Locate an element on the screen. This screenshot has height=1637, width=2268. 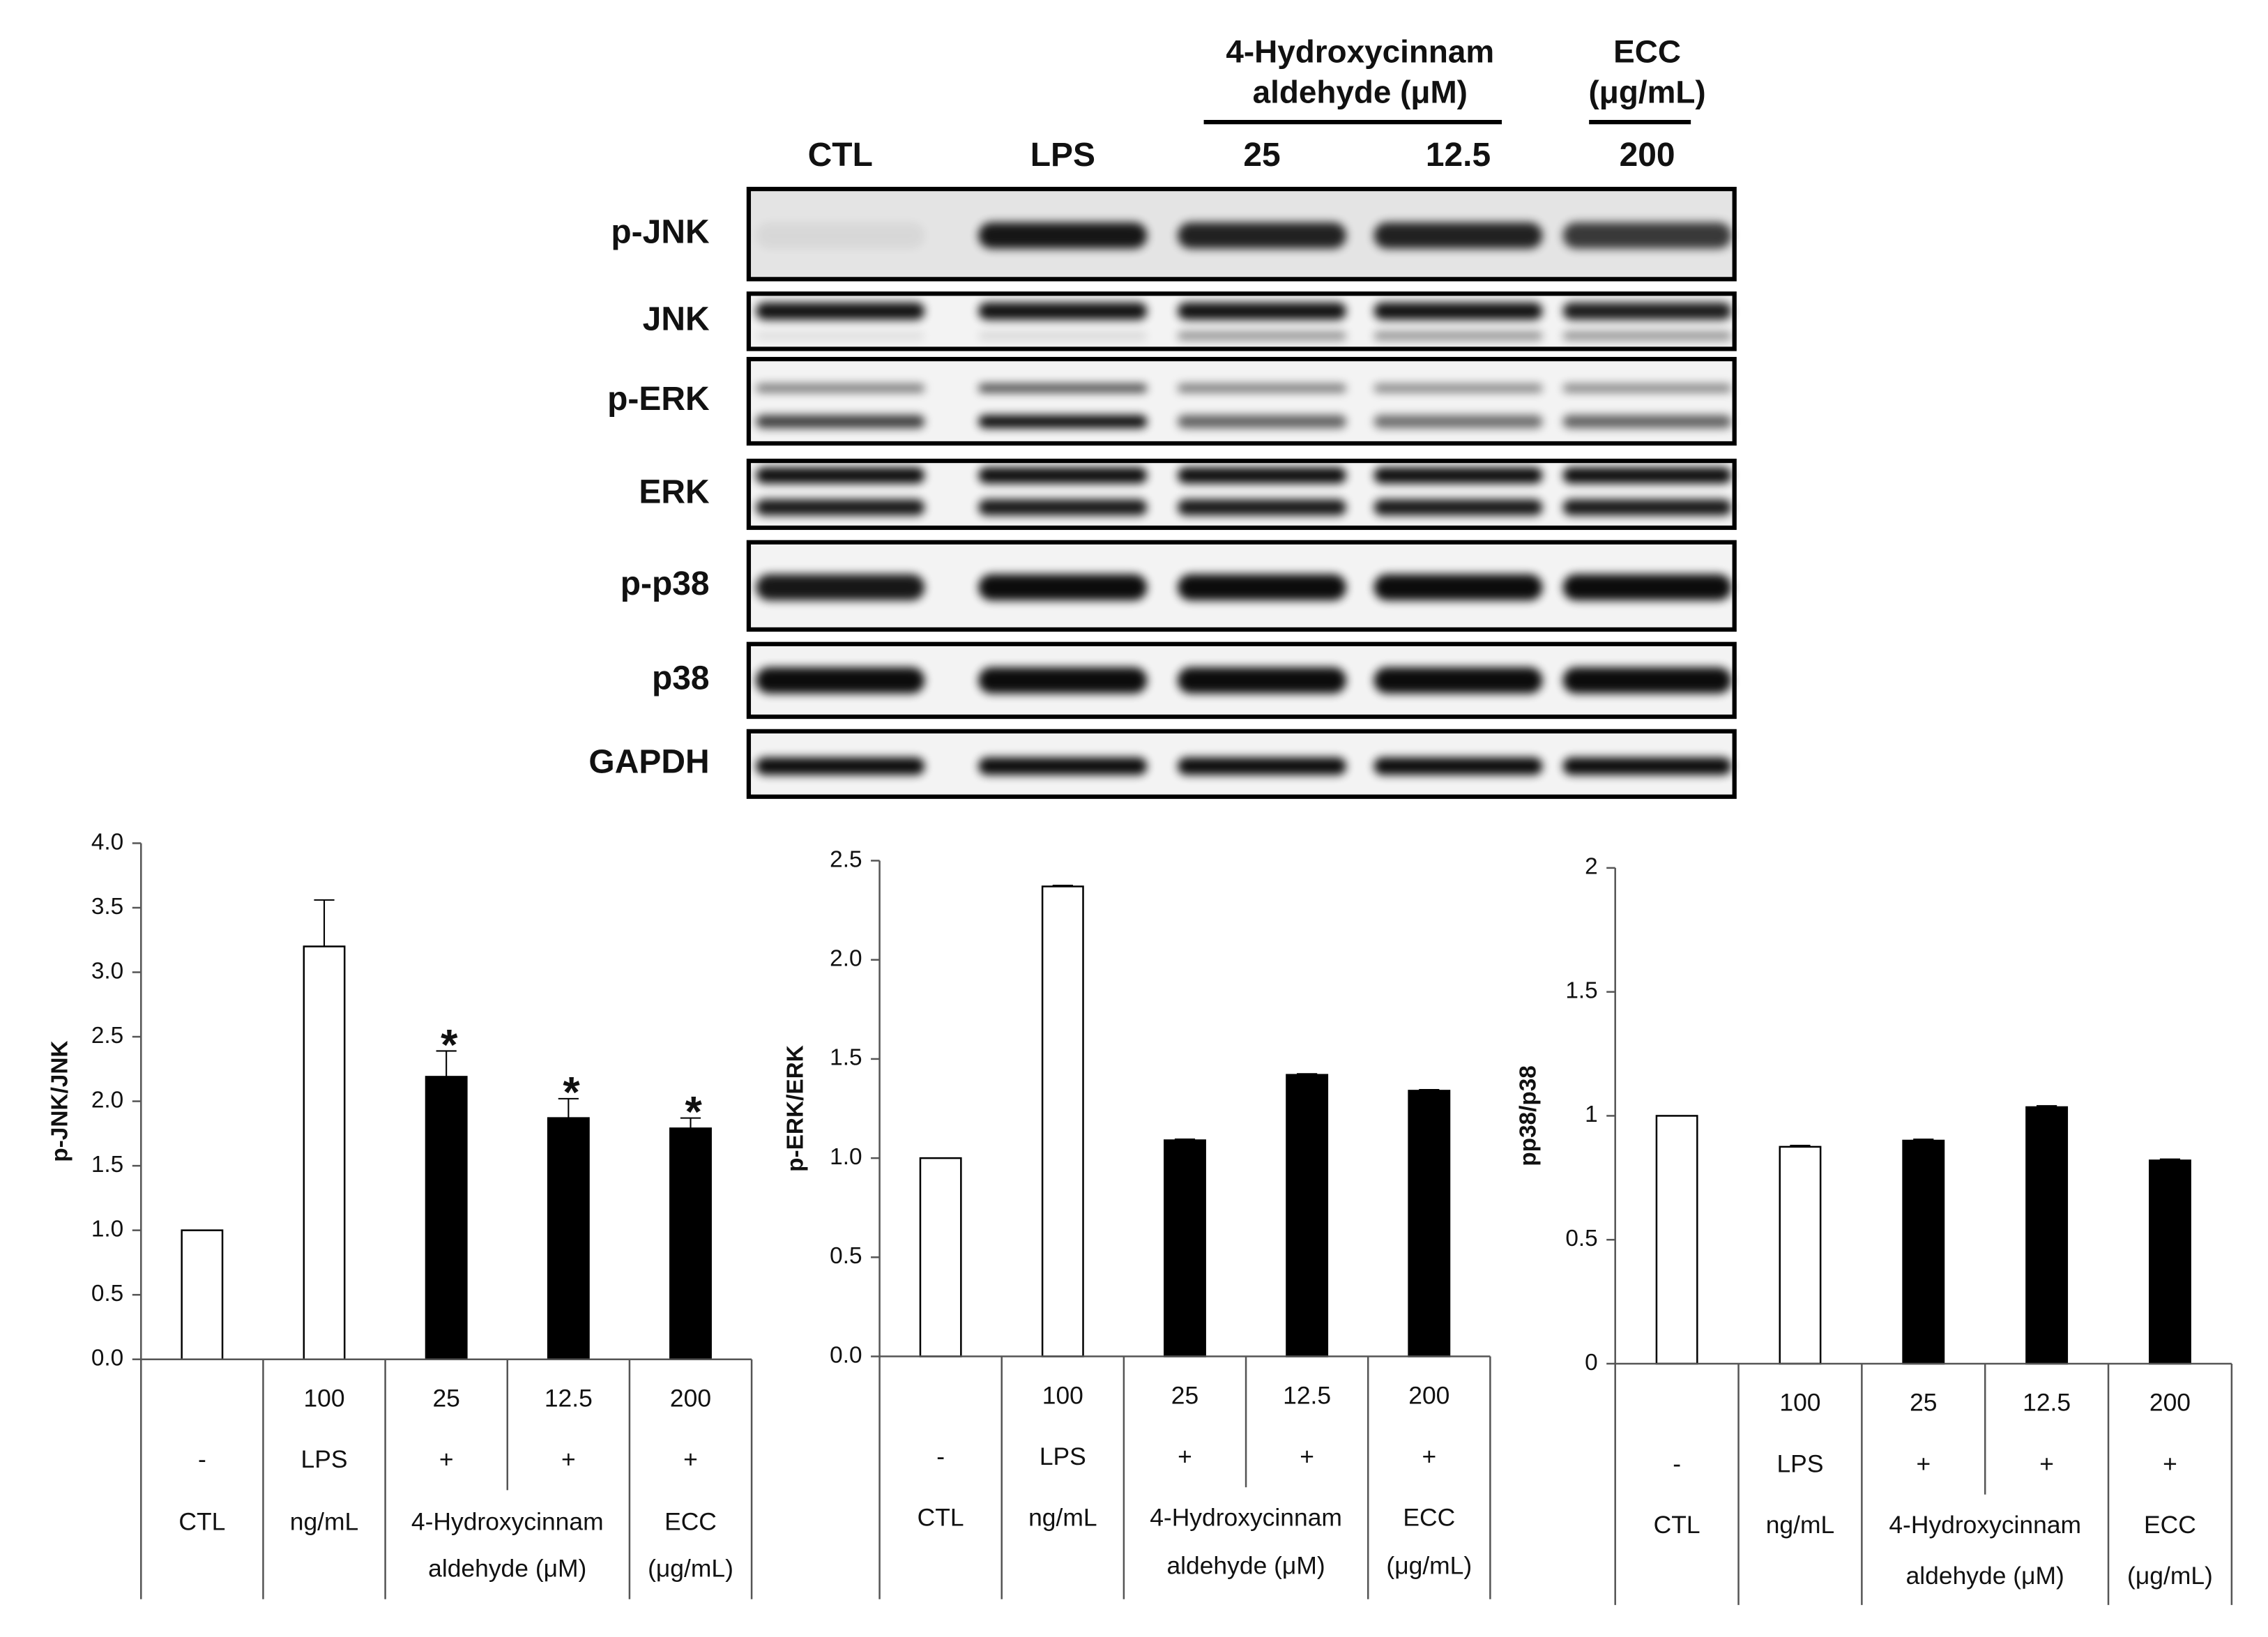
row-label: JNK is located at coordinates (676, 319).